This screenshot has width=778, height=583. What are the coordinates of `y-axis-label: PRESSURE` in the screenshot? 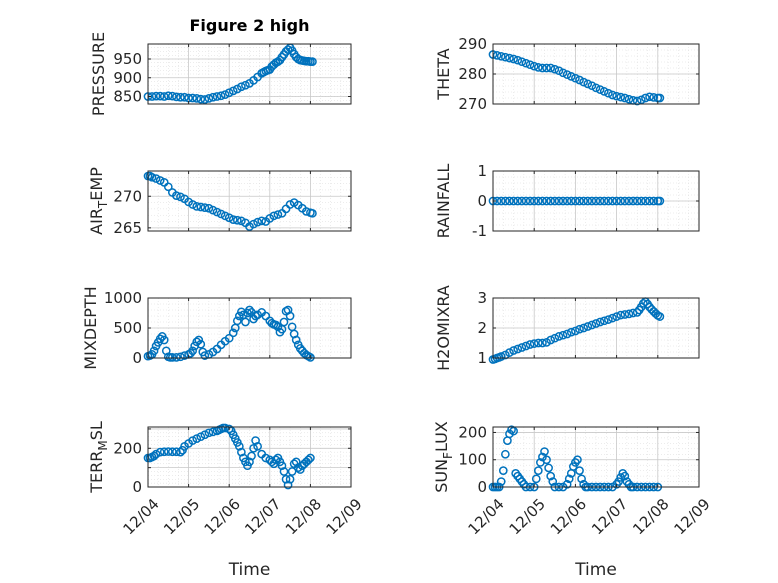 It's located at (98, 74).